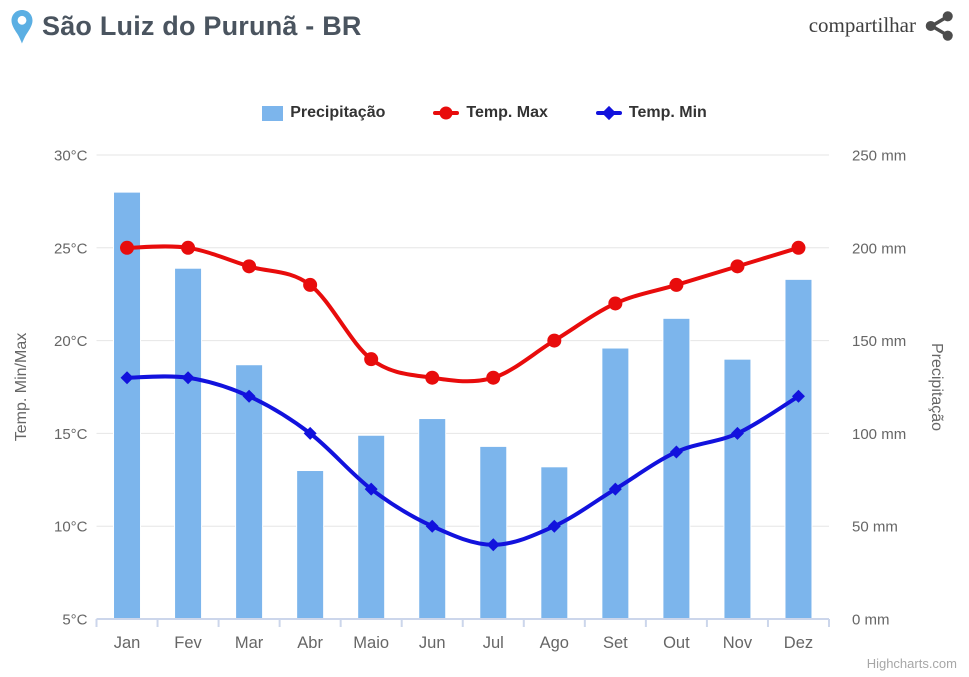  Describe the element at coordinates (71, 341) in the screenshot. I see `yaxis-left-label-20-c: 20°C` at that location.